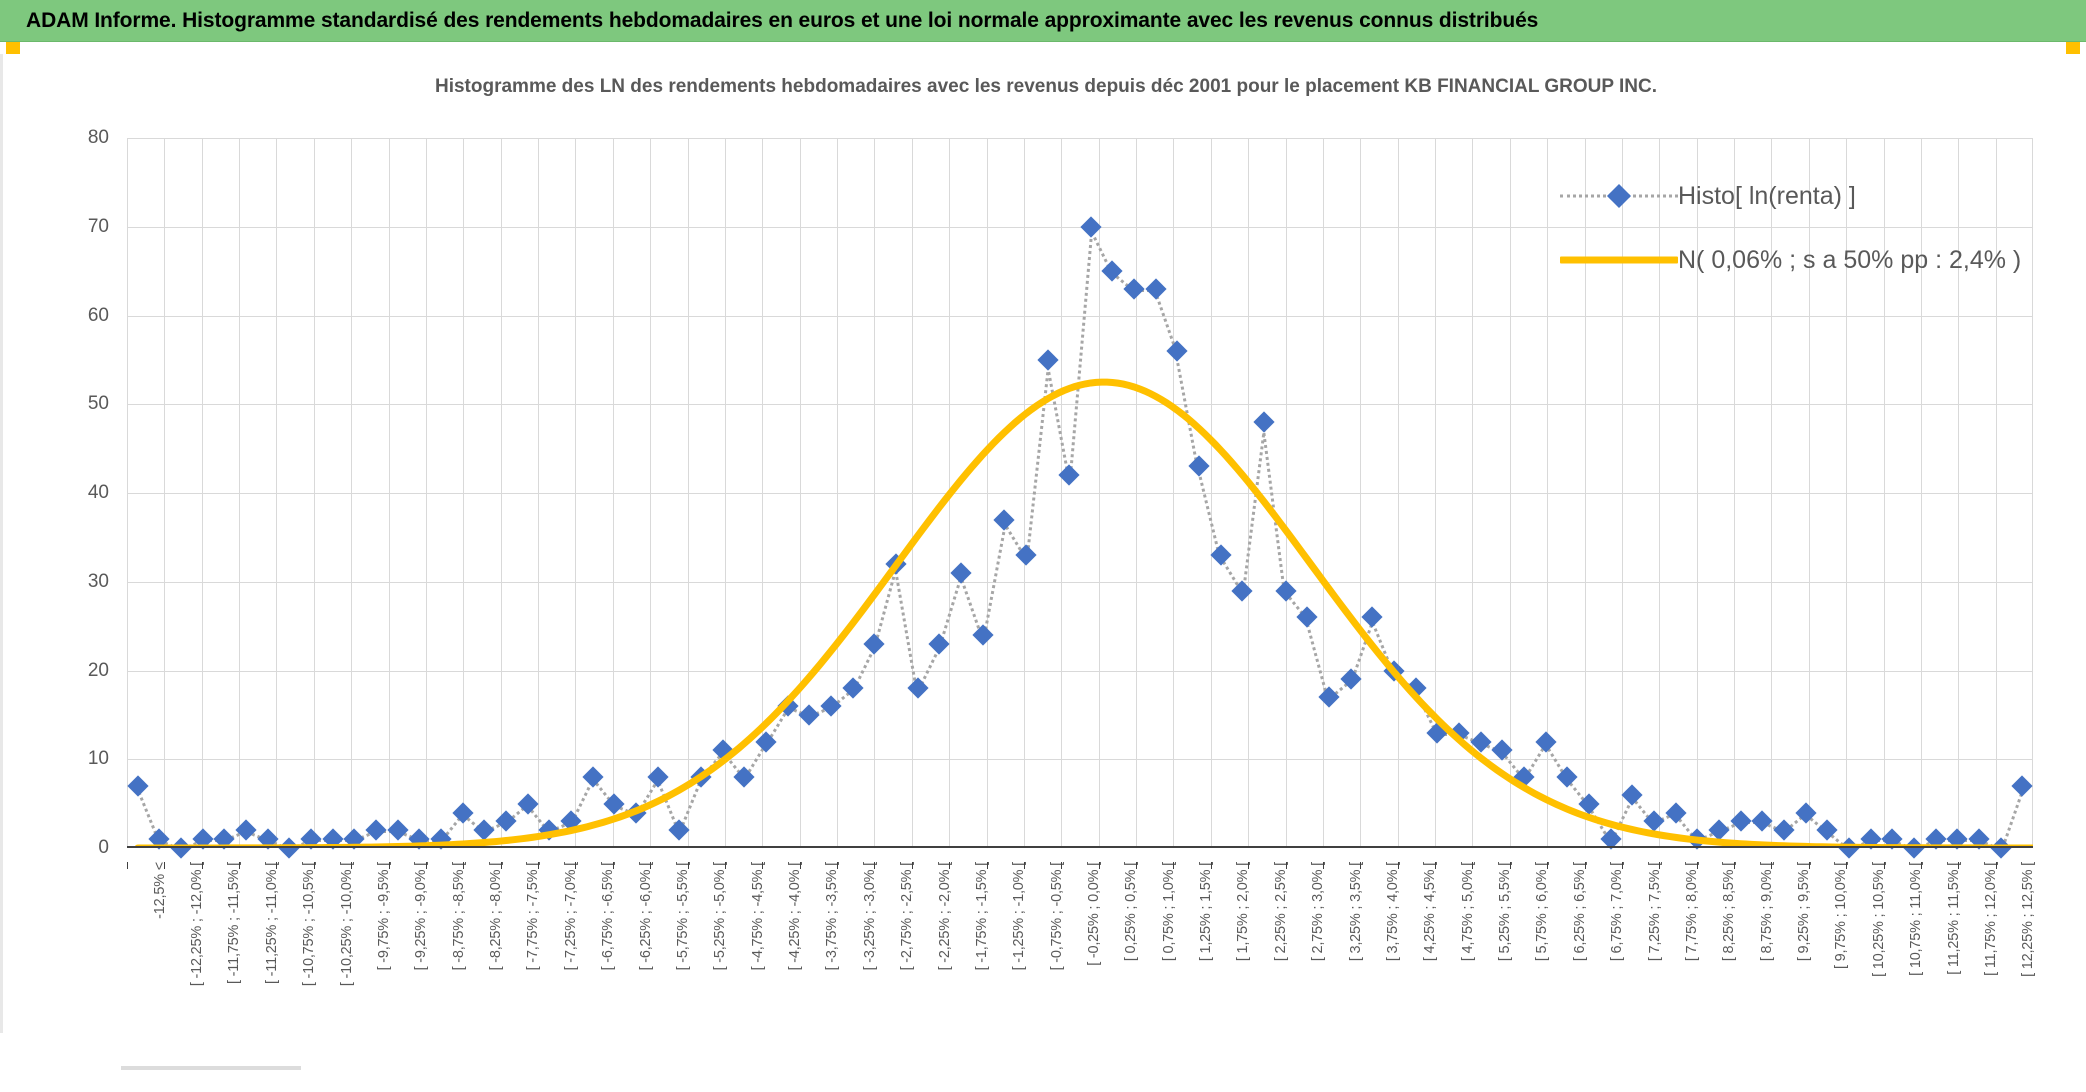 The height and width of the screenshot is (1092, 2086). Describe the element at coordinates (1168, 912) in the screenshot. I see `x-axis-tick-label: [ 0,75% ; 1,0% [` at that location.